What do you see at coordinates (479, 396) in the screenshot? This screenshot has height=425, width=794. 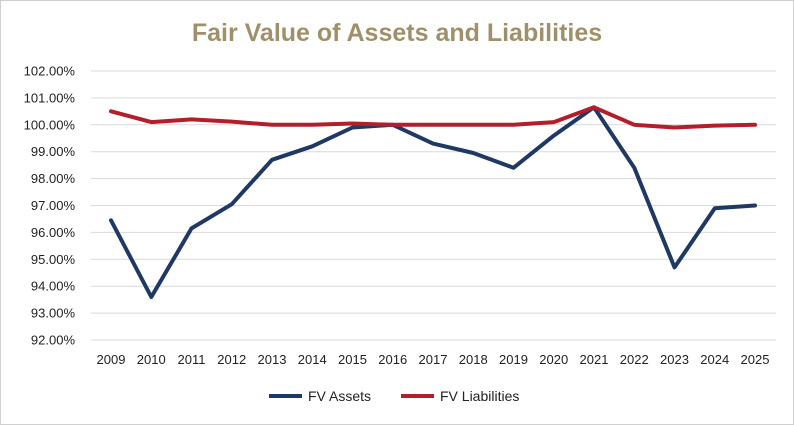 I see `legend-label: FV Liabilities` at bounding box center [479, 396].